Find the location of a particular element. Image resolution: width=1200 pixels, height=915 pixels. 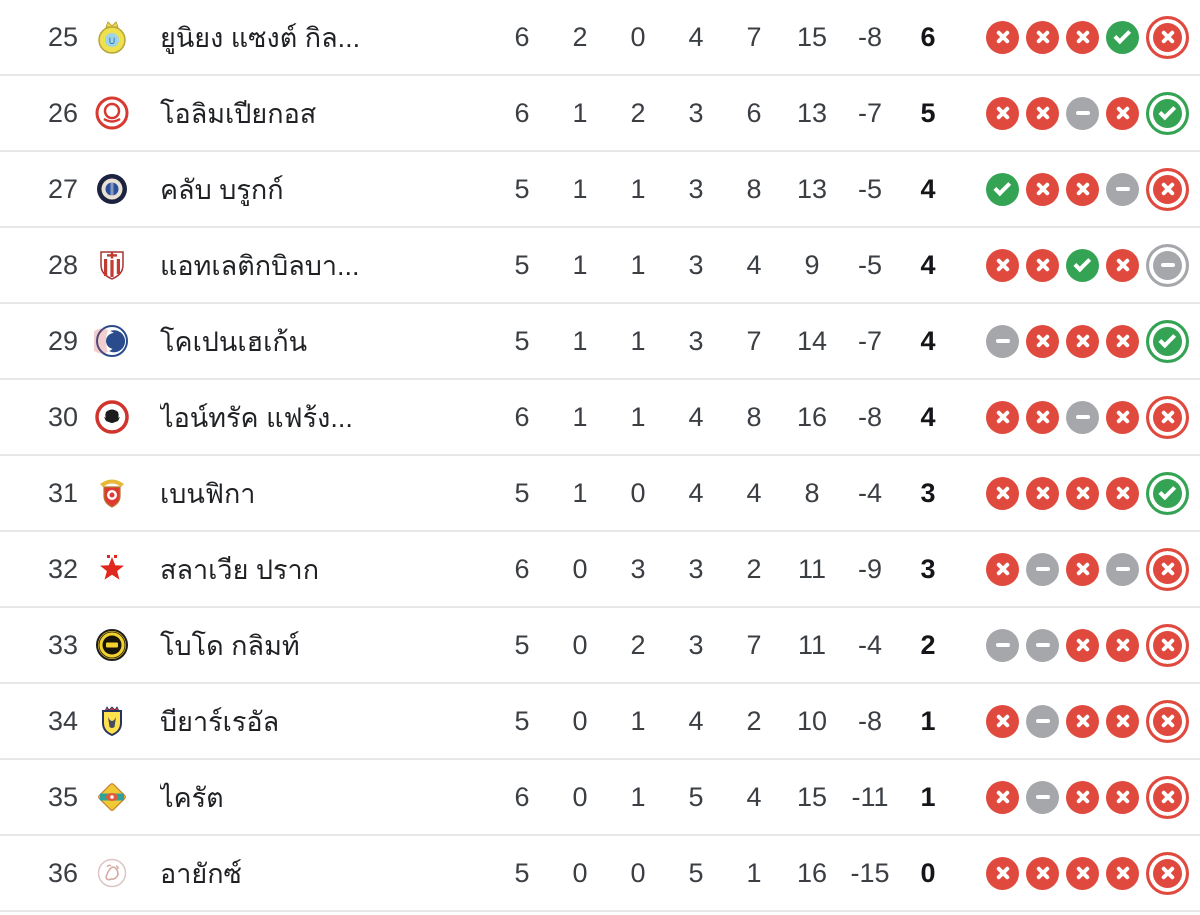

team-name: โบโด กลิมท์ is located at coordinates (230, 645).